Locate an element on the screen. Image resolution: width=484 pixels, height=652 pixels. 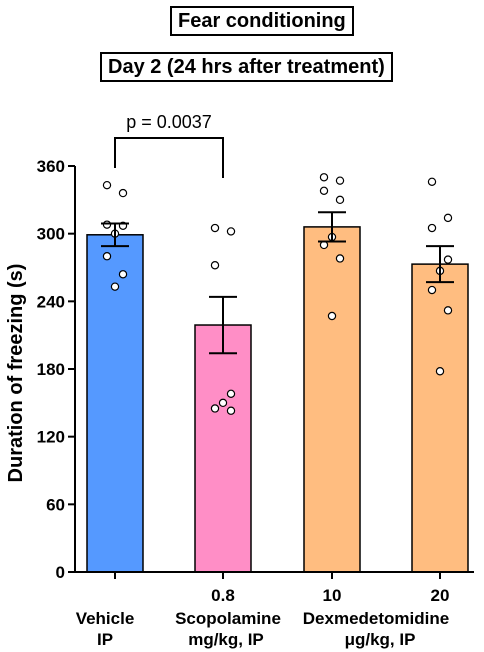
y-tick-label: 60 is located at coordinates (55, 504).